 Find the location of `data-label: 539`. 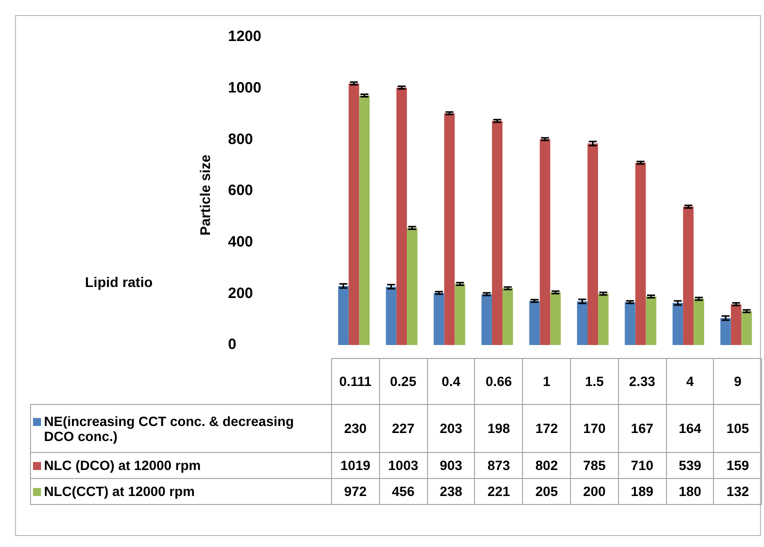

data-label: 539 is located at coordinates (690, 465).